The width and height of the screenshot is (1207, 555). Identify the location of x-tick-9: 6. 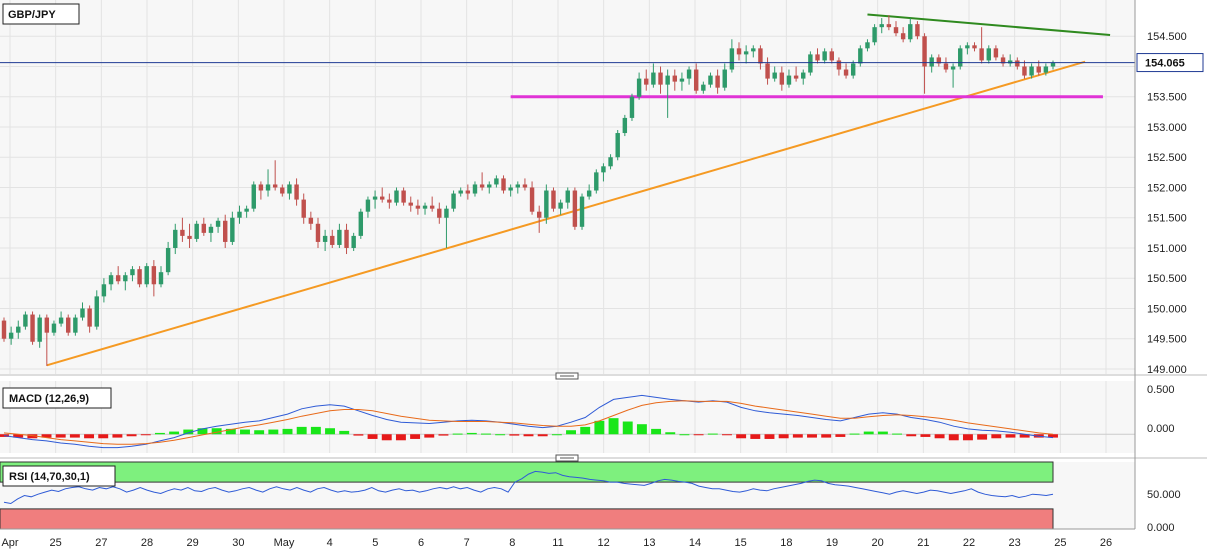
(421, 543).